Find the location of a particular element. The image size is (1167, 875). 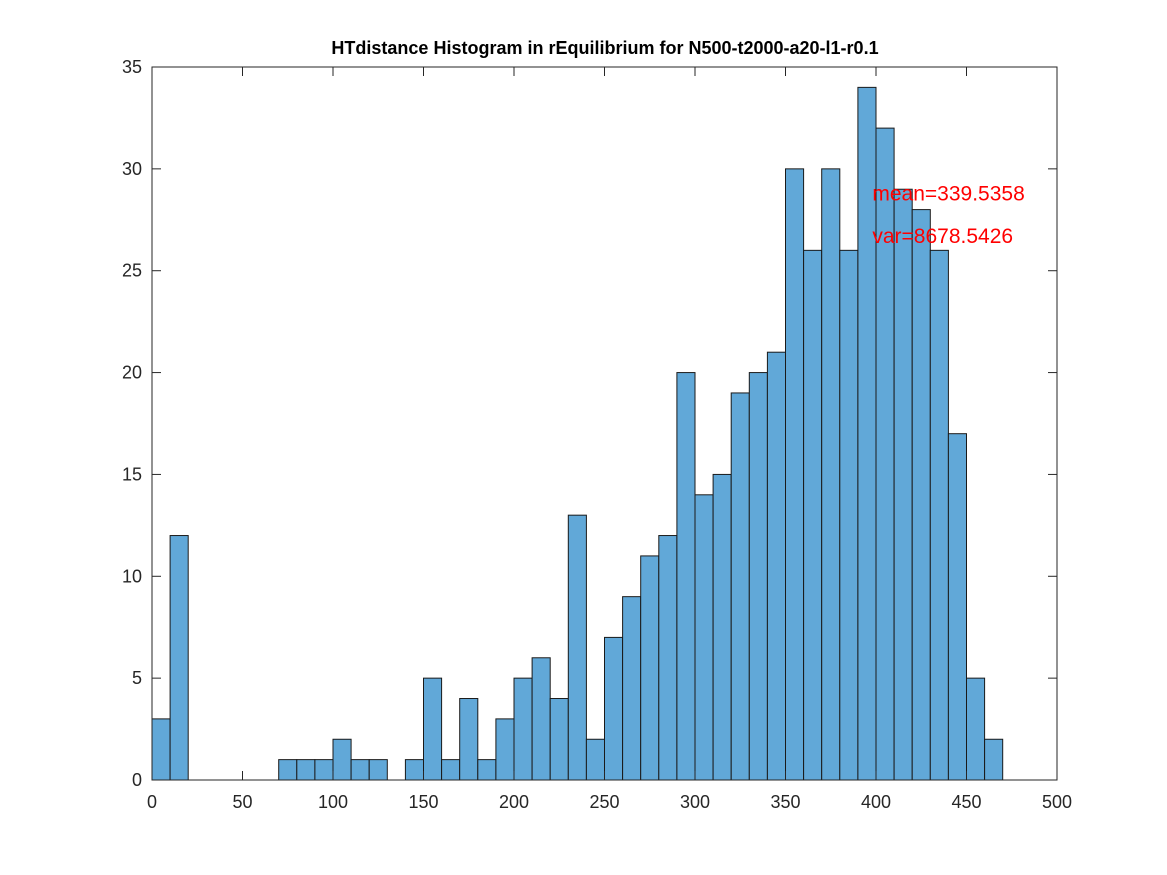

y-tick-label: 0 is located at coordinates (137, 780).